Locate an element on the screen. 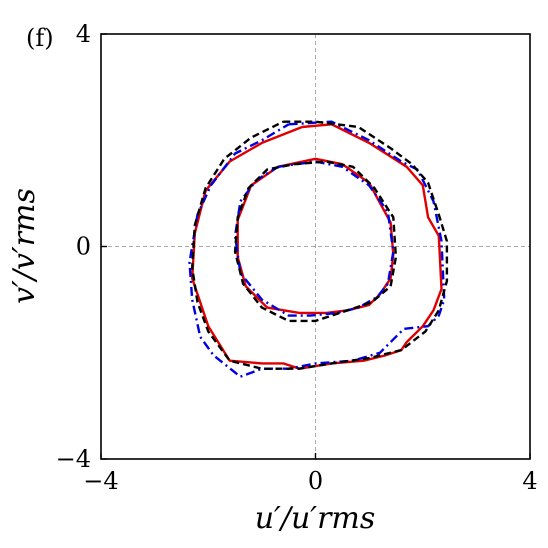 The height and width of the screenshot is (548, 548). y-tick-label: 4 is located at coordinates (83, 34).